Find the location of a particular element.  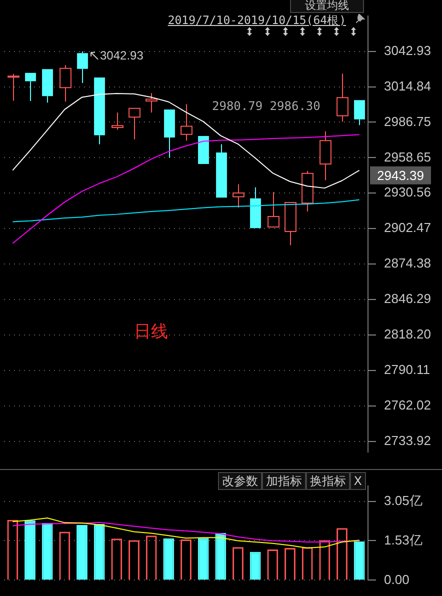

y-tick-label: 2846.29 is located at coordinates (407, 298).